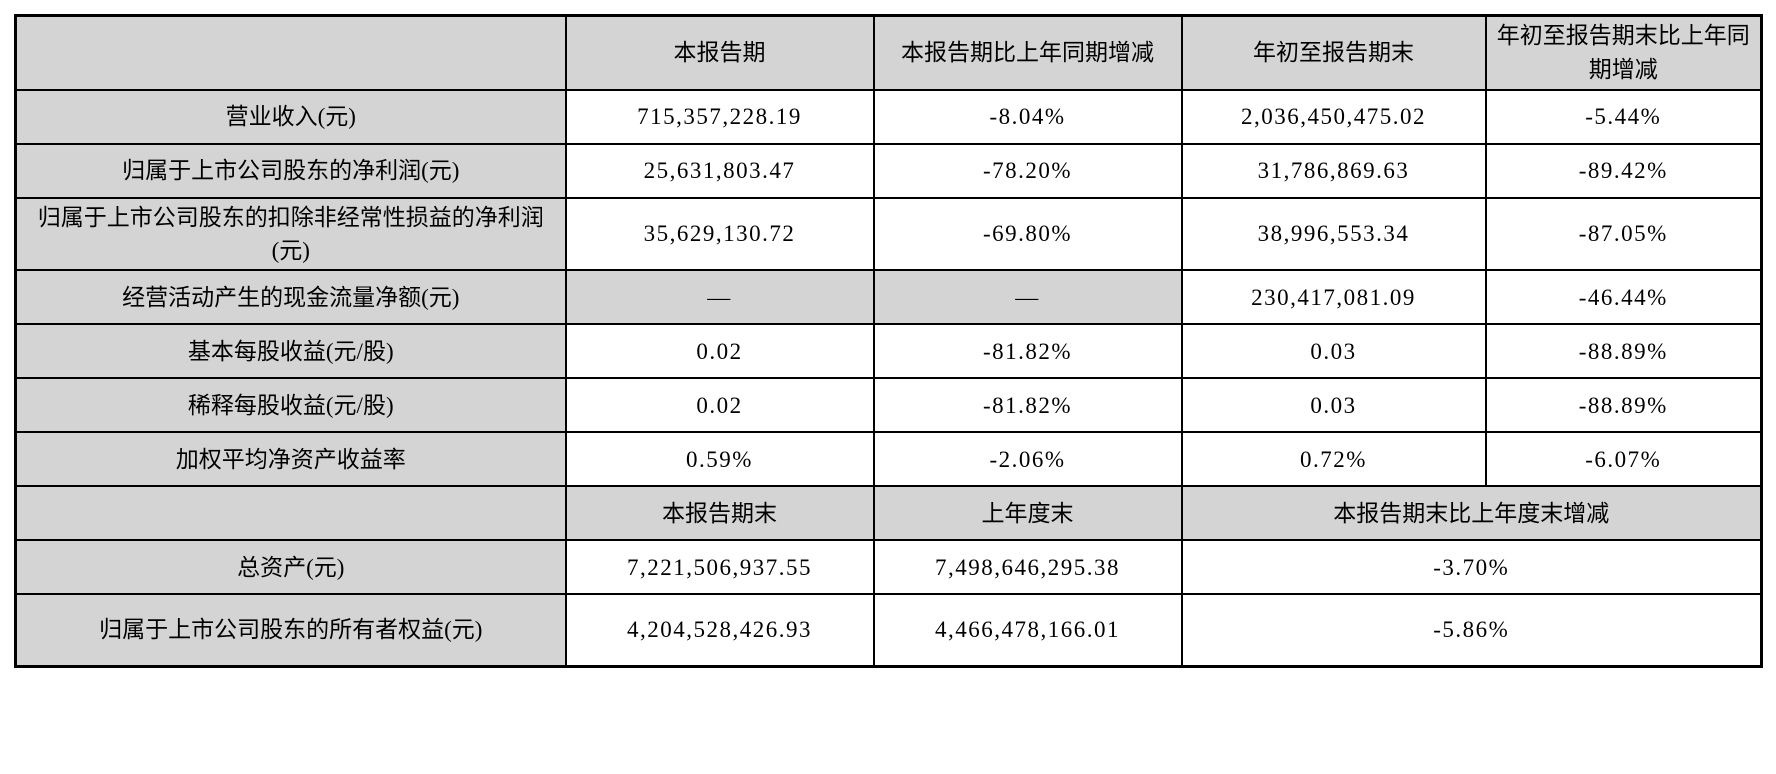 This screenshot has width=1776, height=774. Describe the element at coordinates (1027, 567) in the screenshot. I see `cell-value: 7,498,646,295.38` at that location.